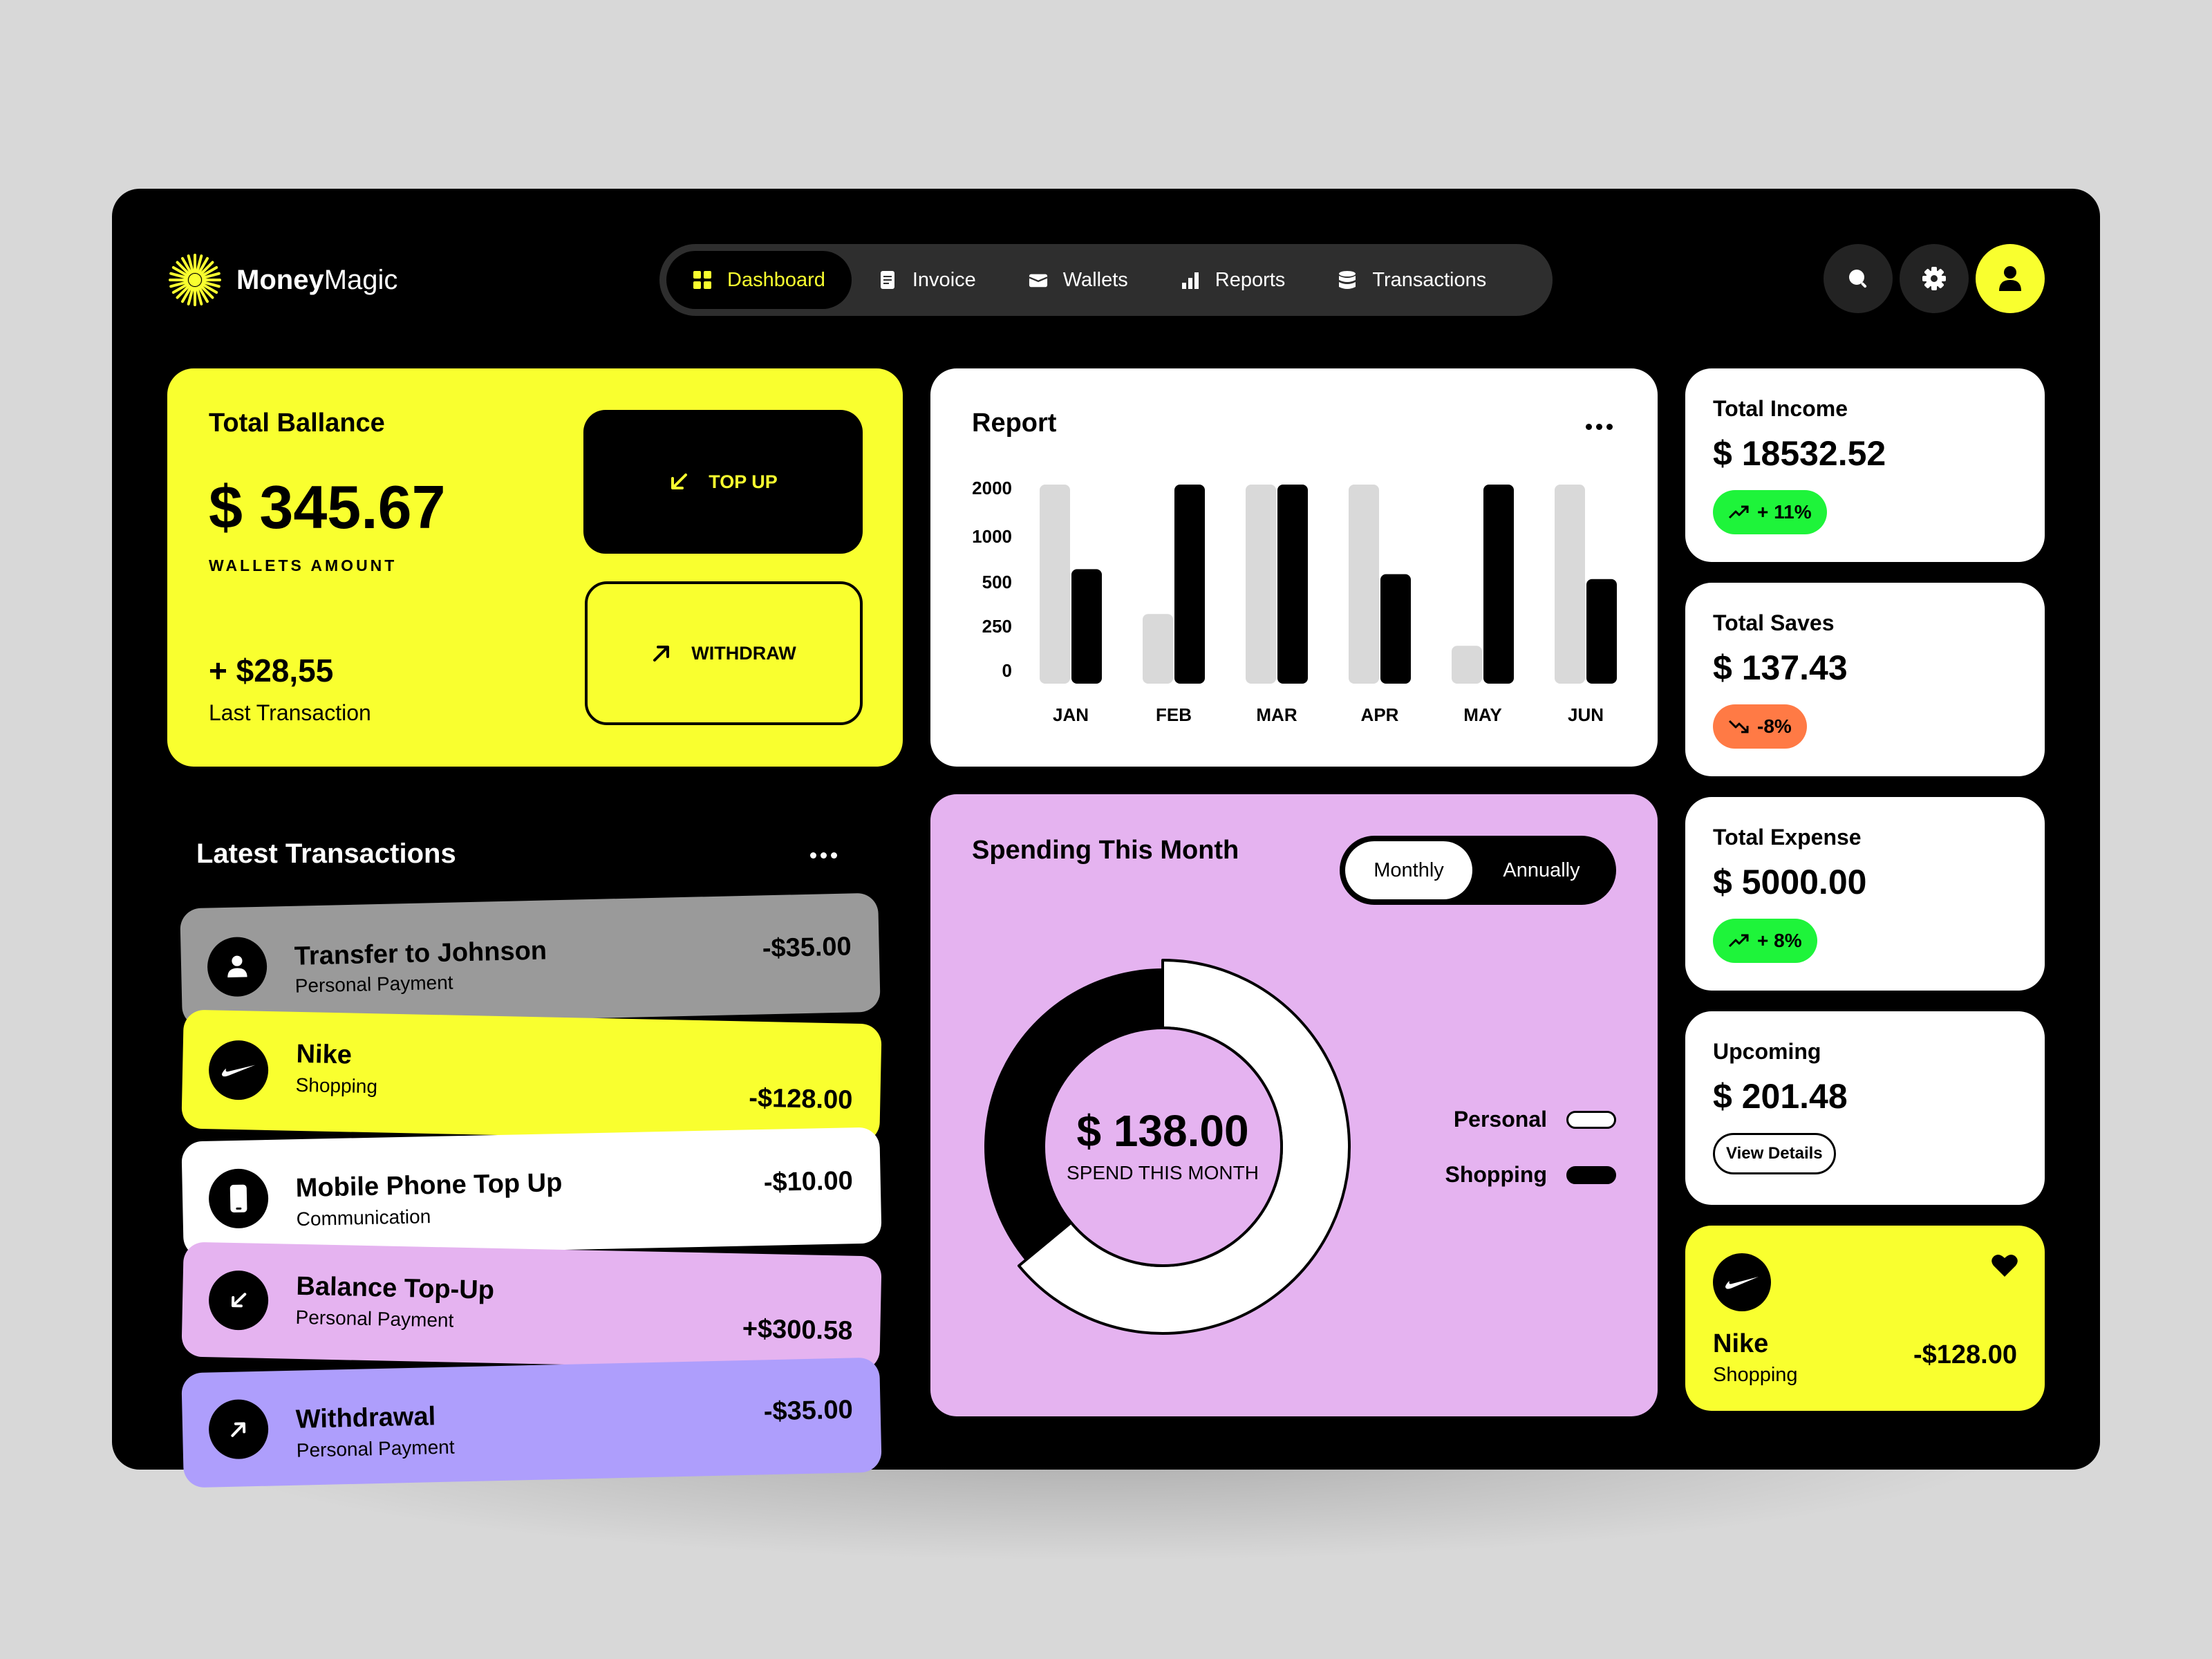 This screenshot has height=1659, width=2212. I want to click on upcoming-card: Upcoming $ 201.48 View Details, so click(1865, 1108).